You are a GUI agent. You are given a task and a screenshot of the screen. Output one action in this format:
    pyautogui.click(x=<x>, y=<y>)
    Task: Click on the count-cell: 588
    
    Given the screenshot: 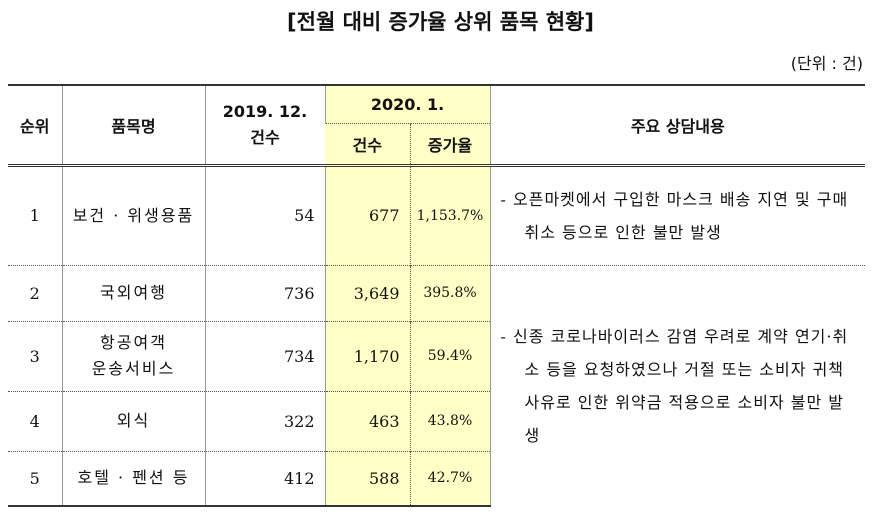 What is the action you would take?
    pyautogui.click(x=367, y=478)
    